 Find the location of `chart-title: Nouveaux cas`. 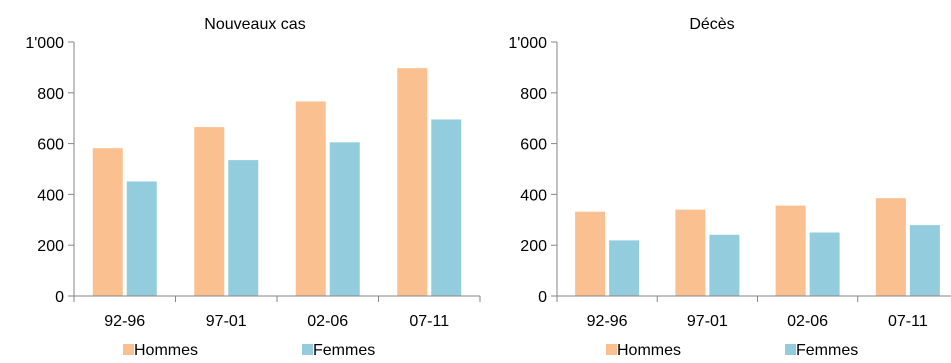

chart-title: Nouveaux cas is located at coordinates (254, 24).